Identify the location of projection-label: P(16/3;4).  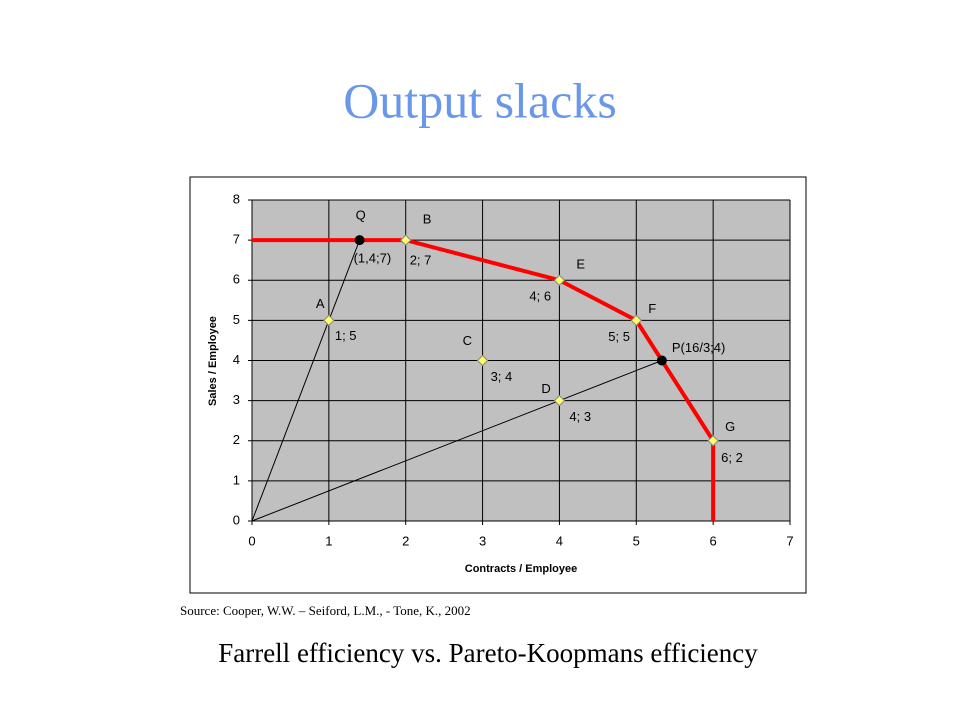
(698, 347).